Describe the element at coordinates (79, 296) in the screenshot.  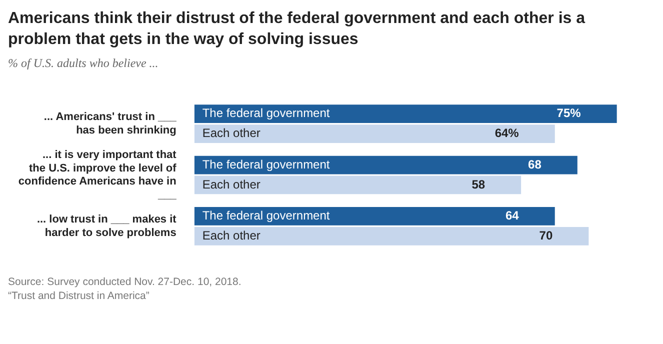
I see `text: “Trust and Distrust in America”` at that location.